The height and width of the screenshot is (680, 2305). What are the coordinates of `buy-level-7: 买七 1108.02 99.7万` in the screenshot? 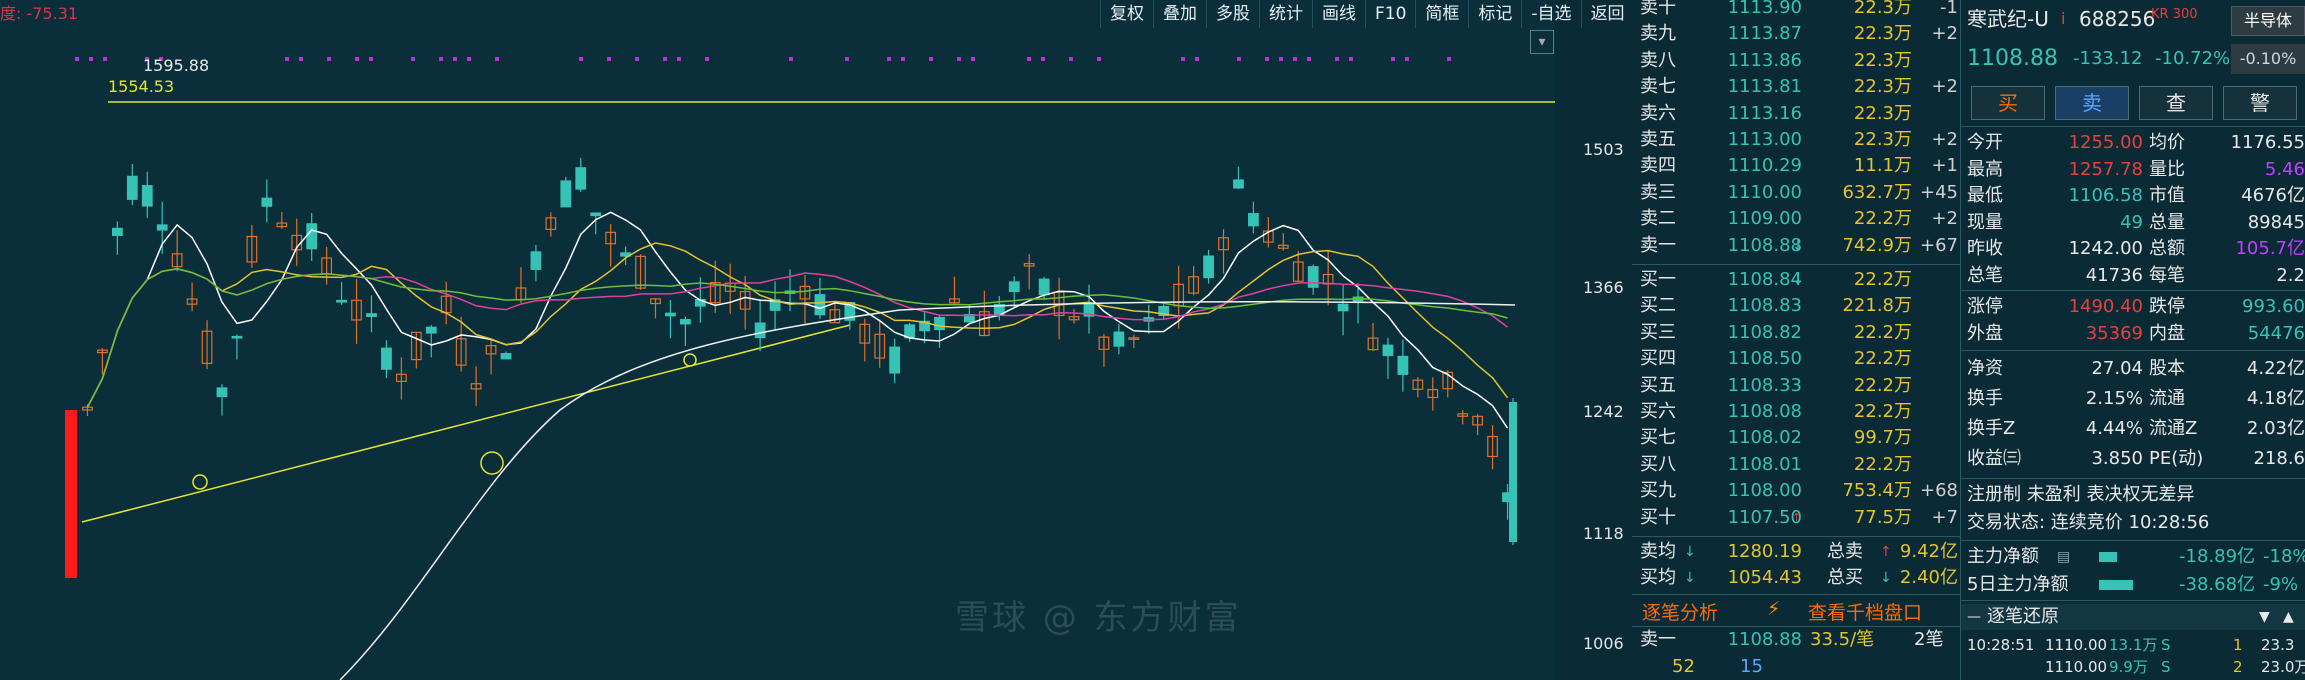 It's located at (1796, 438).